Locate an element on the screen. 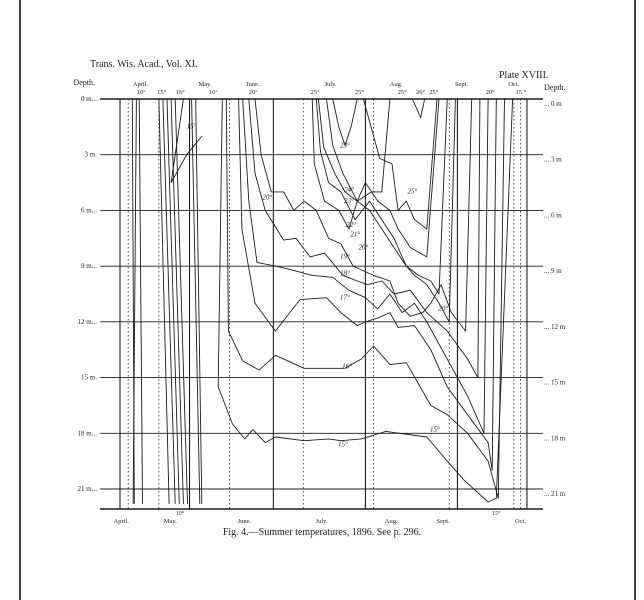 The width and height of the screenshot is (644, 600). isotherm-label: 21° is located at coordinates (355, 234).